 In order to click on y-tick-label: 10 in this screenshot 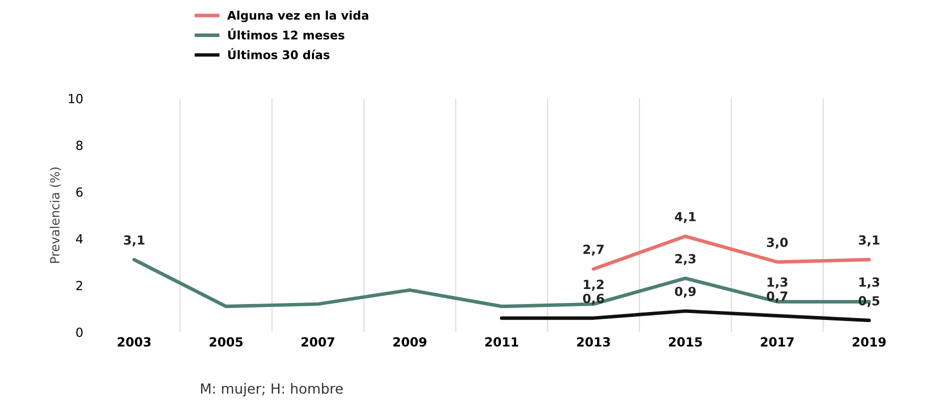, I will do `click(75, 99)`.